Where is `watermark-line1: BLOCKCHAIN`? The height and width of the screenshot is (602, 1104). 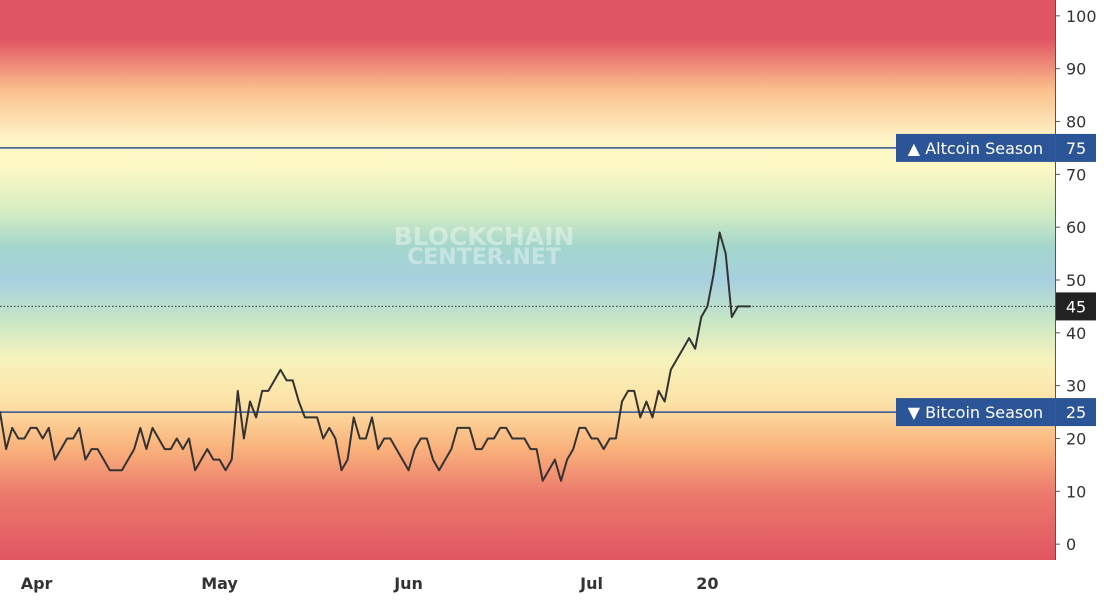
watermark-line1: BLOCKCHAIN is located at coordinates (484, 236).